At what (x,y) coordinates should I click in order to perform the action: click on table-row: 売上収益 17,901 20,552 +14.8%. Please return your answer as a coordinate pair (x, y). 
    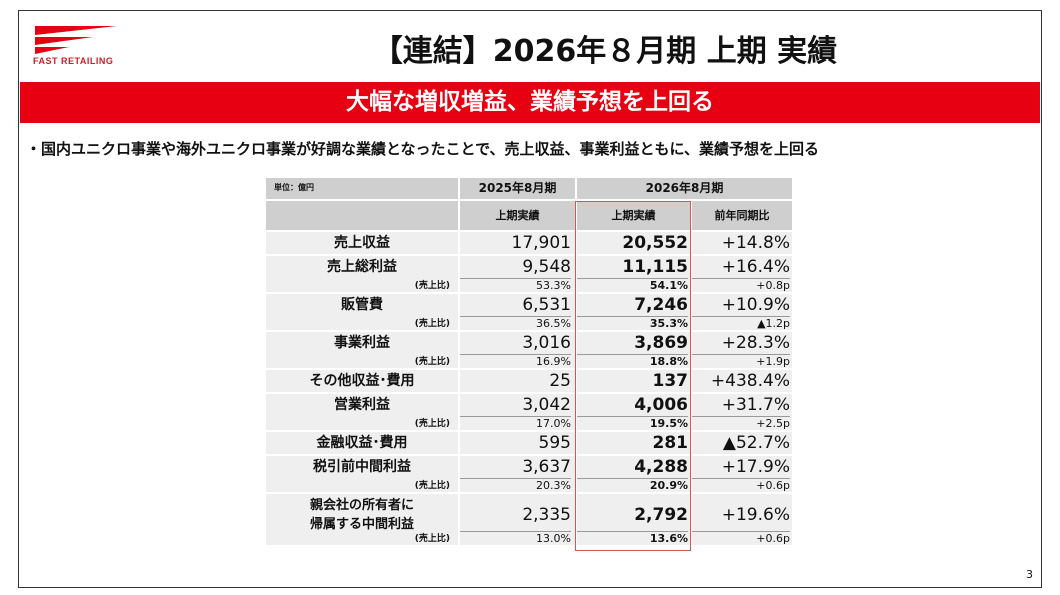
    Looking at the image, I should click on (529, 244).